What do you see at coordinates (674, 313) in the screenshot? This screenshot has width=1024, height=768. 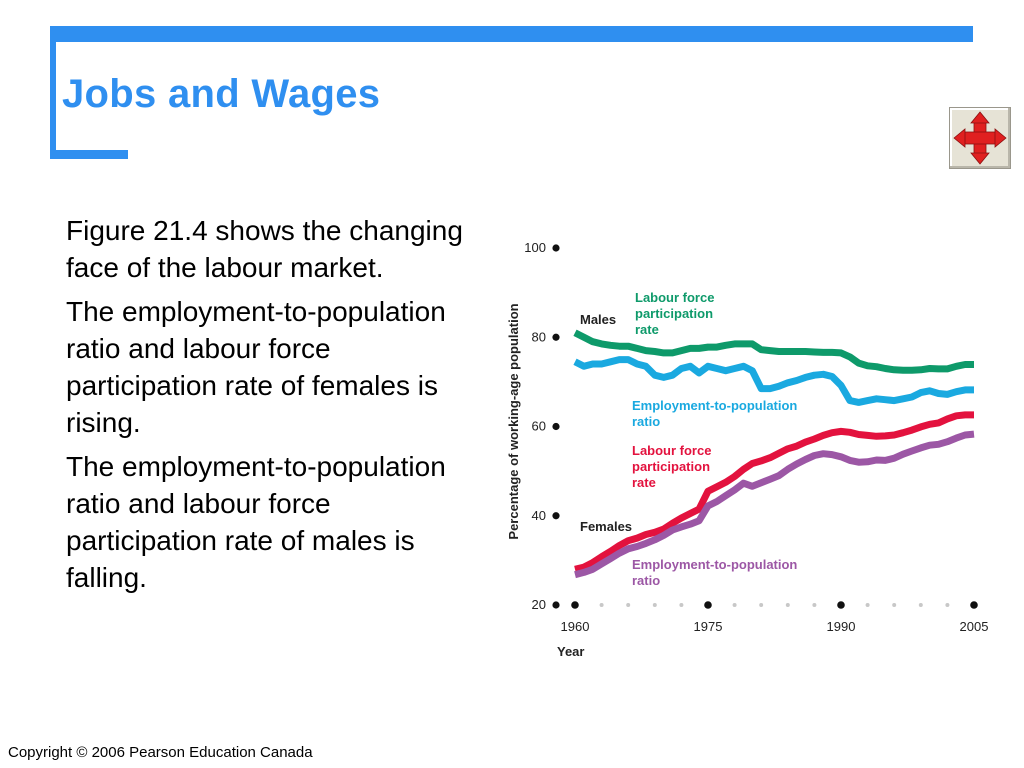 I see `series-label-1: participation` at bounding box center [674, 313].